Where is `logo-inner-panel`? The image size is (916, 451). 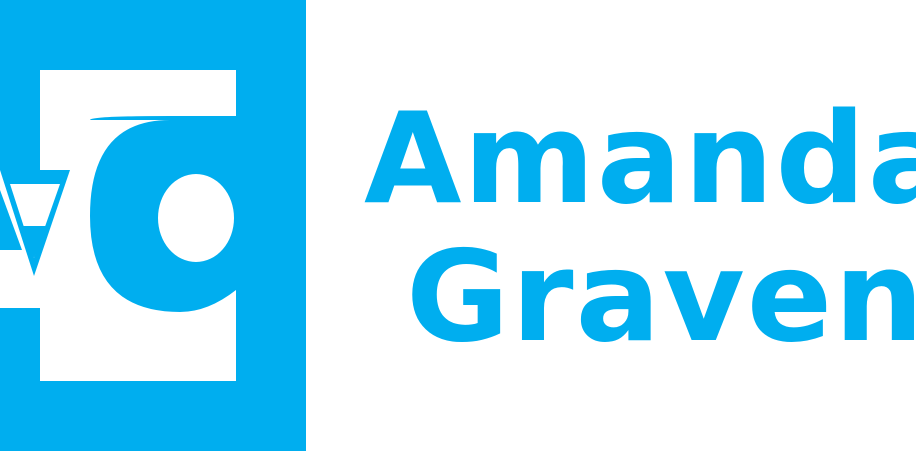
logo-inner-panel is located at coordinates (138, 88).